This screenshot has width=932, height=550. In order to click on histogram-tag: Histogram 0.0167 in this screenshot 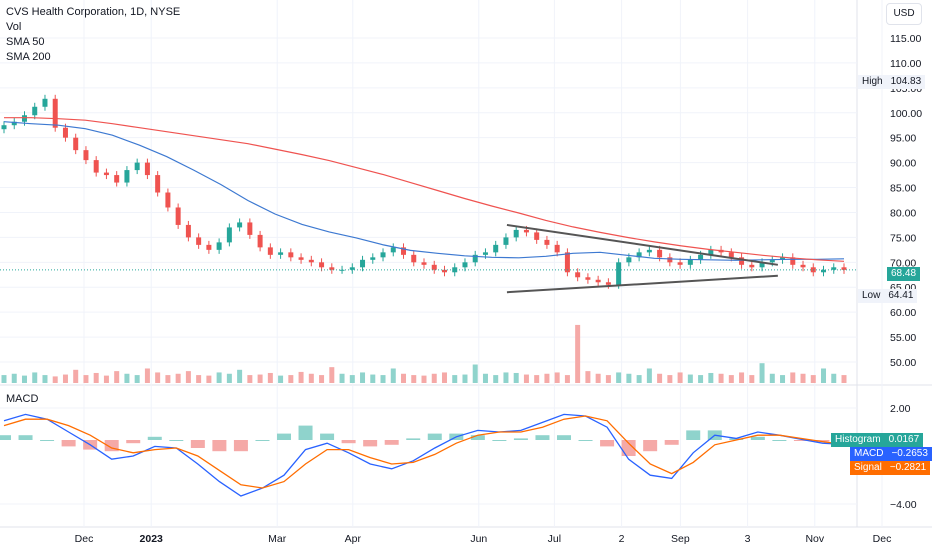, I will do `click(877, 440)`.